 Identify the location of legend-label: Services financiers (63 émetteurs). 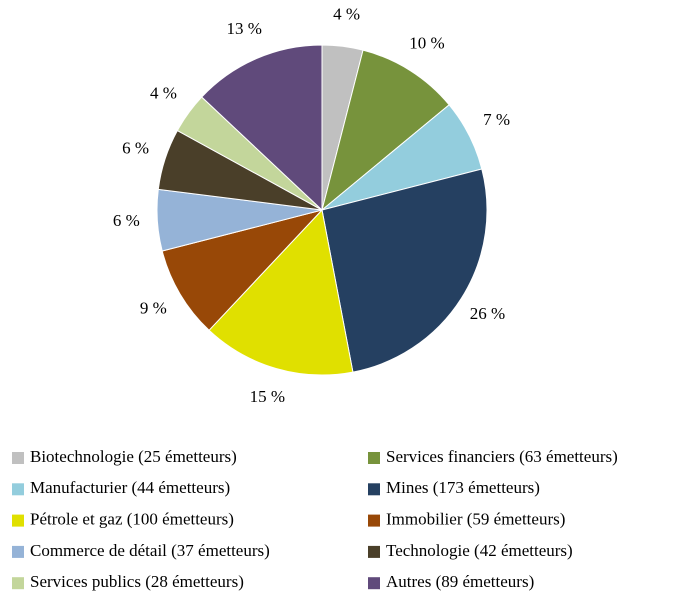
(502, 456).